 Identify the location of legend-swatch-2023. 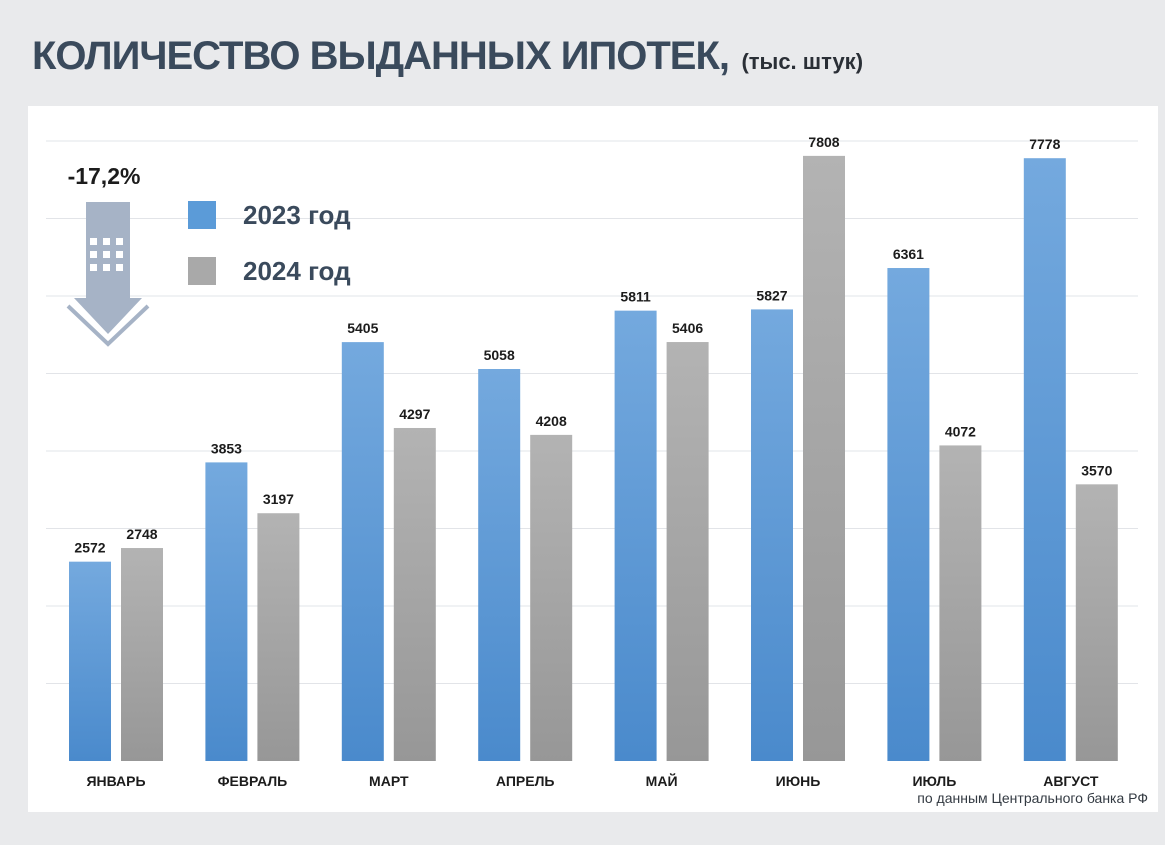
(202, 215).